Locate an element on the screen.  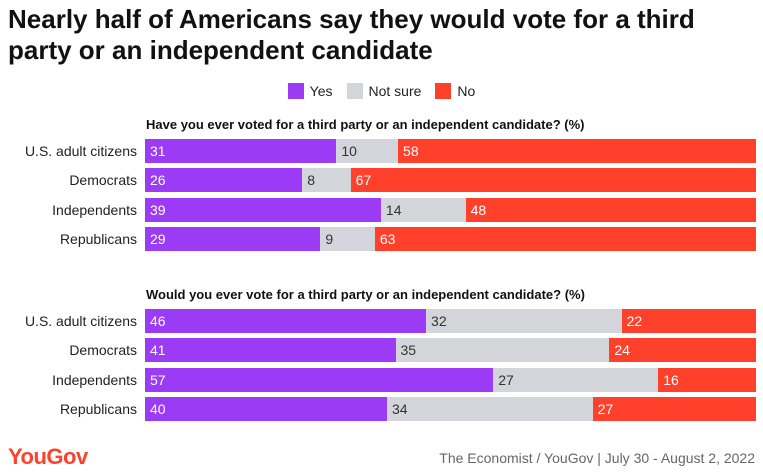
legend-item-yes: Yes is located at coordinates (310, 91).